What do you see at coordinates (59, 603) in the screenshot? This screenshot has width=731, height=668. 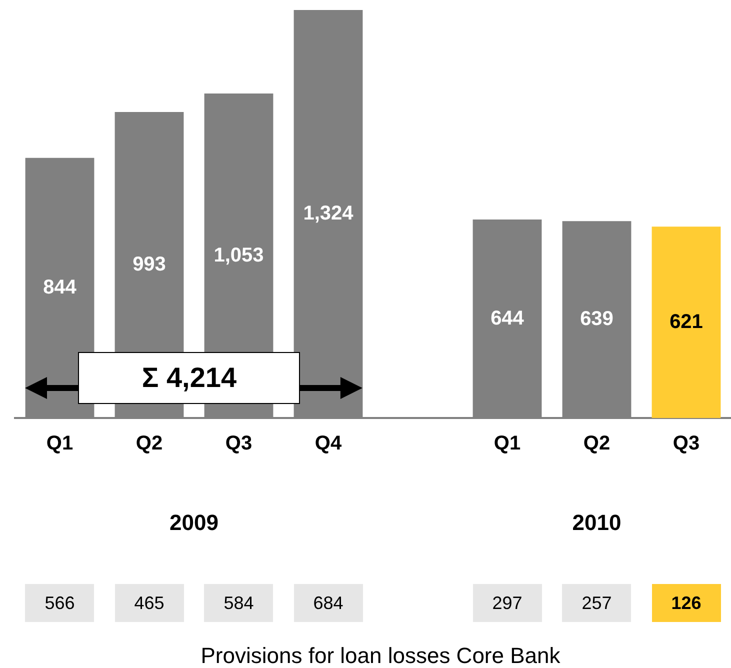 I see `text: 566` at bounding box center [59, 603].